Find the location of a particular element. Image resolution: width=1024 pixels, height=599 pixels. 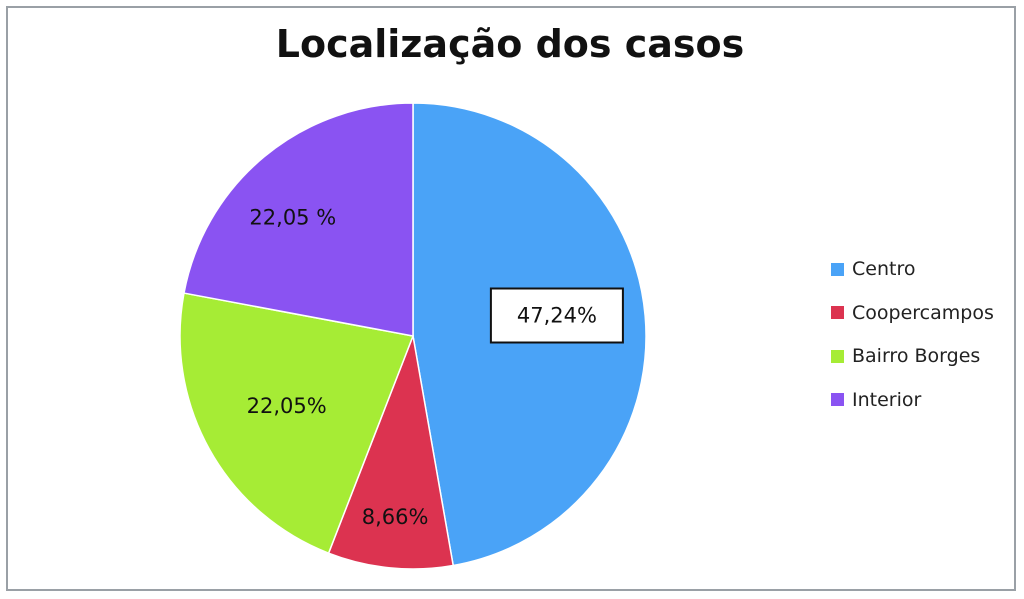

legend-item-centro: Centro is located at coordinates (912, 269).